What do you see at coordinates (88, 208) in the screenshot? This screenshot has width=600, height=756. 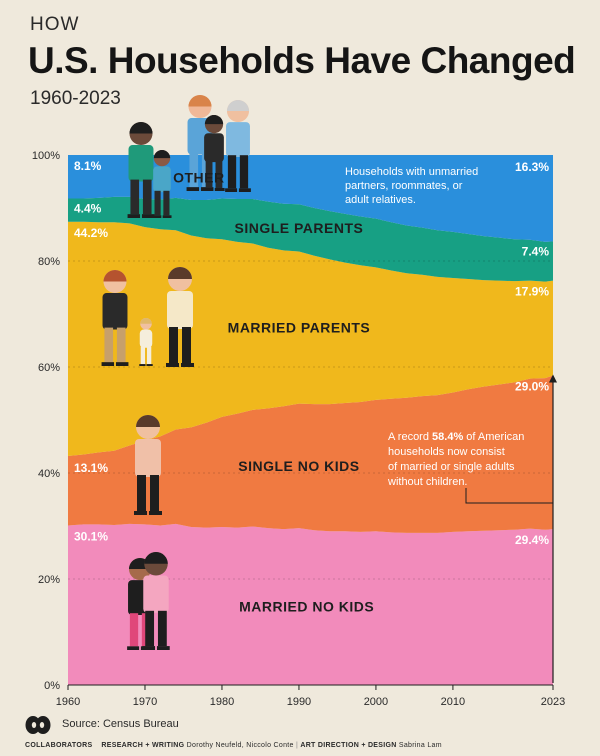 I see `start-value-label: 4.4%` at bounding box center [88, 208].